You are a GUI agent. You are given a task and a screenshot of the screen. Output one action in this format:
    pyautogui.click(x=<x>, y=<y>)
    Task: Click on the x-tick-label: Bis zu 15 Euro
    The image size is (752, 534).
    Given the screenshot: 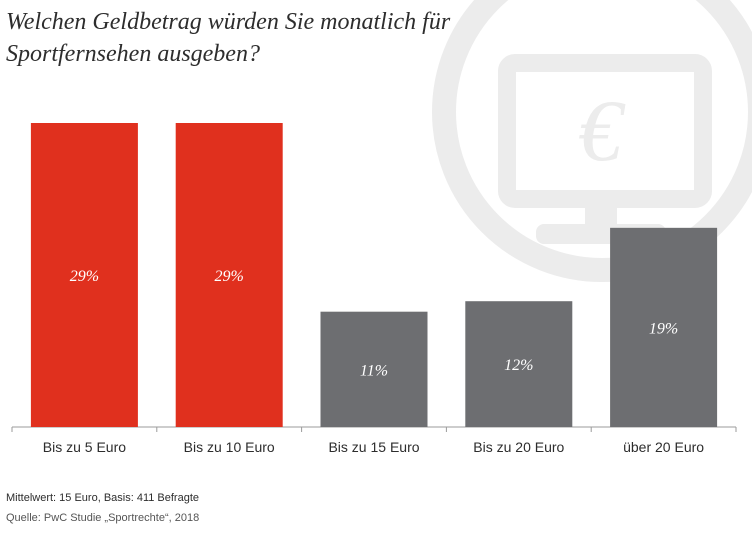 What is the action you would take?
    pyautogui.click(x=373, y=447)
    